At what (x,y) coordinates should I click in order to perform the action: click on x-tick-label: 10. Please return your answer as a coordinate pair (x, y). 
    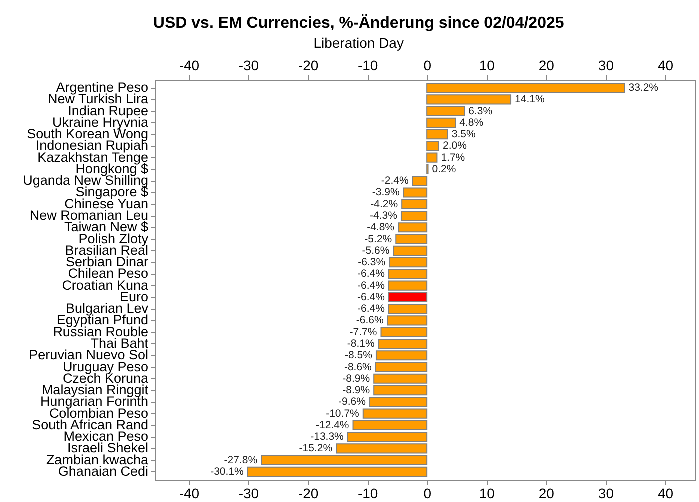
    Looking at the image, I should click on (487, 494).